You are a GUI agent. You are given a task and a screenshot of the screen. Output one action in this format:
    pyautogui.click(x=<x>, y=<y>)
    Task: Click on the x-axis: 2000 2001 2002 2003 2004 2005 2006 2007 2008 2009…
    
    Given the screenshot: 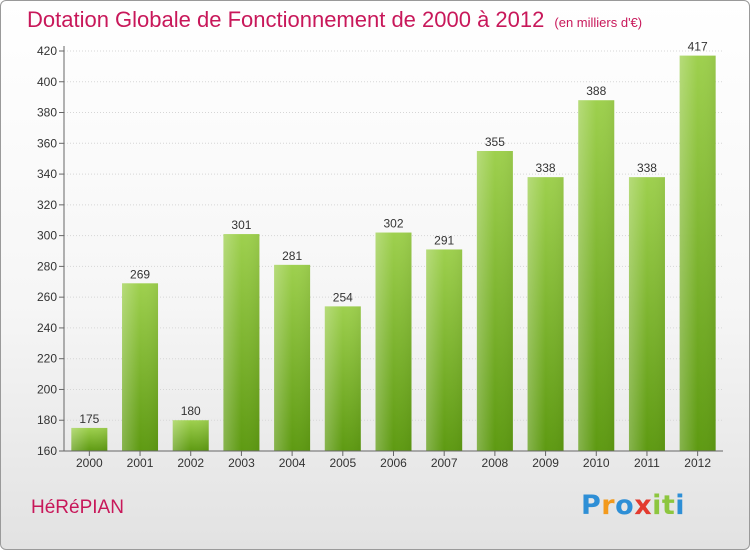 What is the action you would take?
    pyautogui.click(x=393, y=460)
    